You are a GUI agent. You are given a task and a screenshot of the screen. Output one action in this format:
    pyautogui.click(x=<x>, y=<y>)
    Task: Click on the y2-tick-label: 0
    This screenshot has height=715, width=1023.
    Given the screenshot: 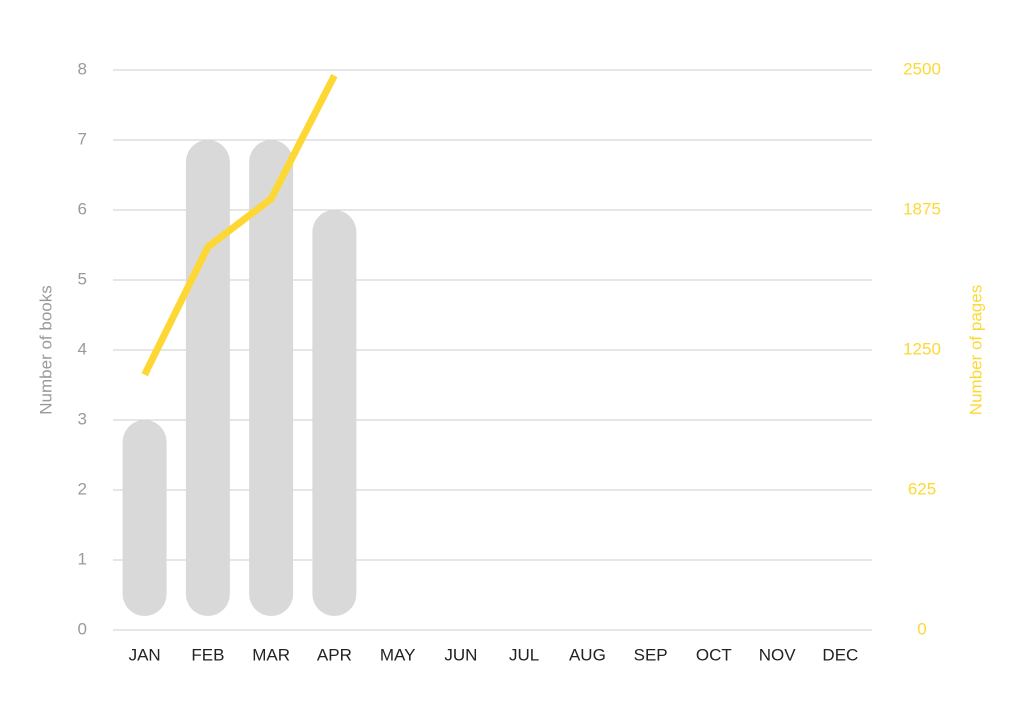 What is the action you would take?
    pyautogui.click(x=921, y=628)
    